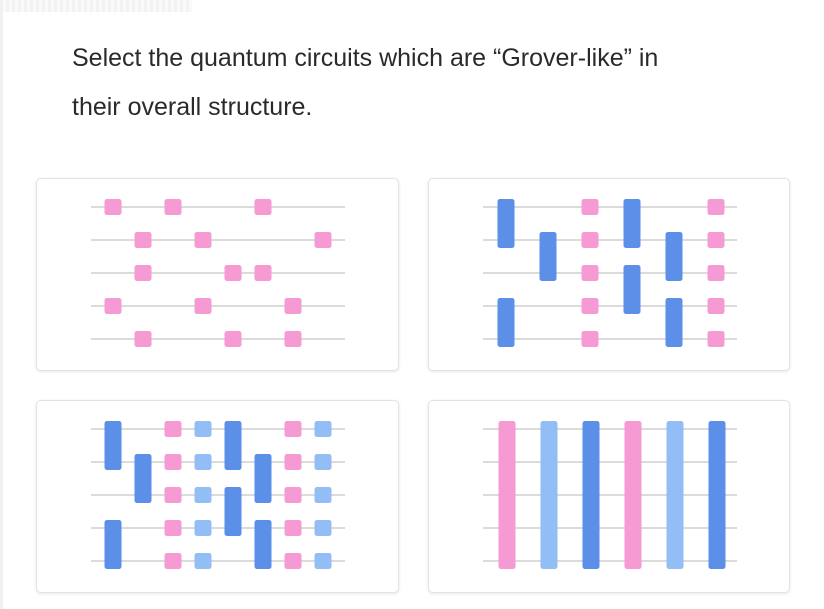 This screenshot has width=824, height=609. I want to click on circuit-diagram-a, so click(218, 273).